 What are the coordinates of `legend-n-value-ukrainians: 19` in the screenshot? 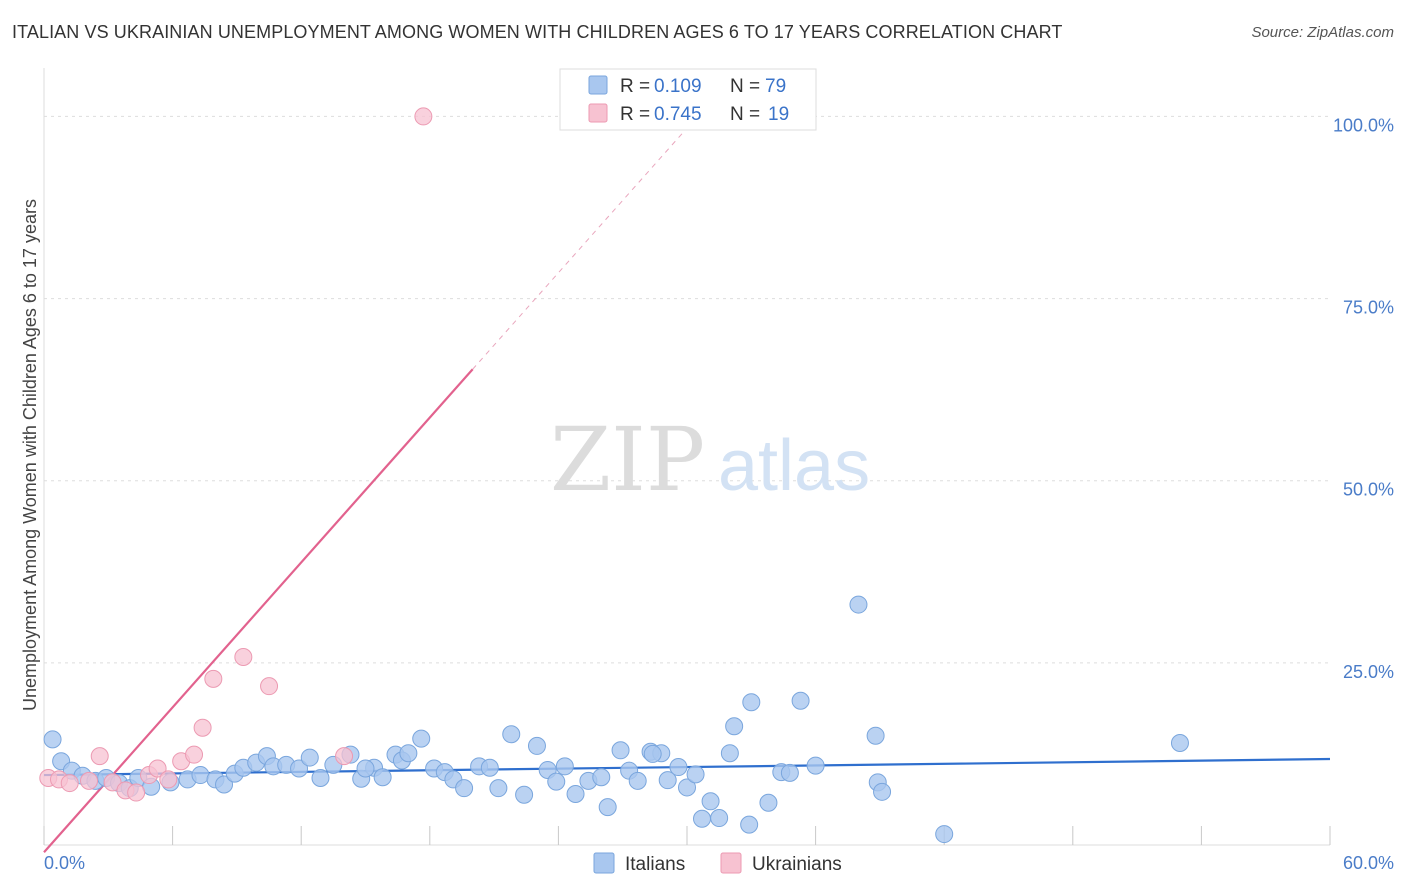 It's located at (778, 114).